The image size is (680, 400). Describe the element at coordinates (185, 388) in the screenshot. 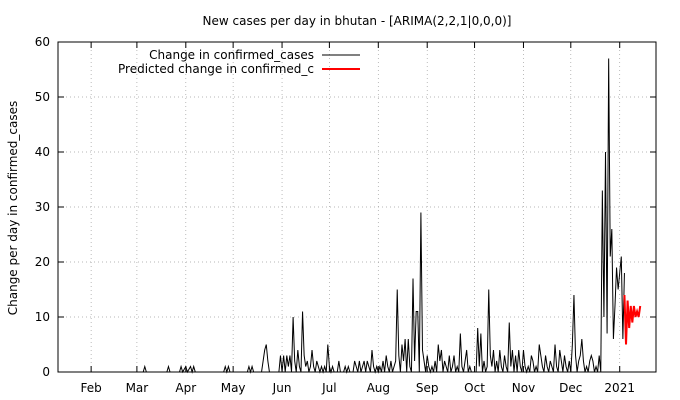

I see `x-tick-label: Apr` at that location.